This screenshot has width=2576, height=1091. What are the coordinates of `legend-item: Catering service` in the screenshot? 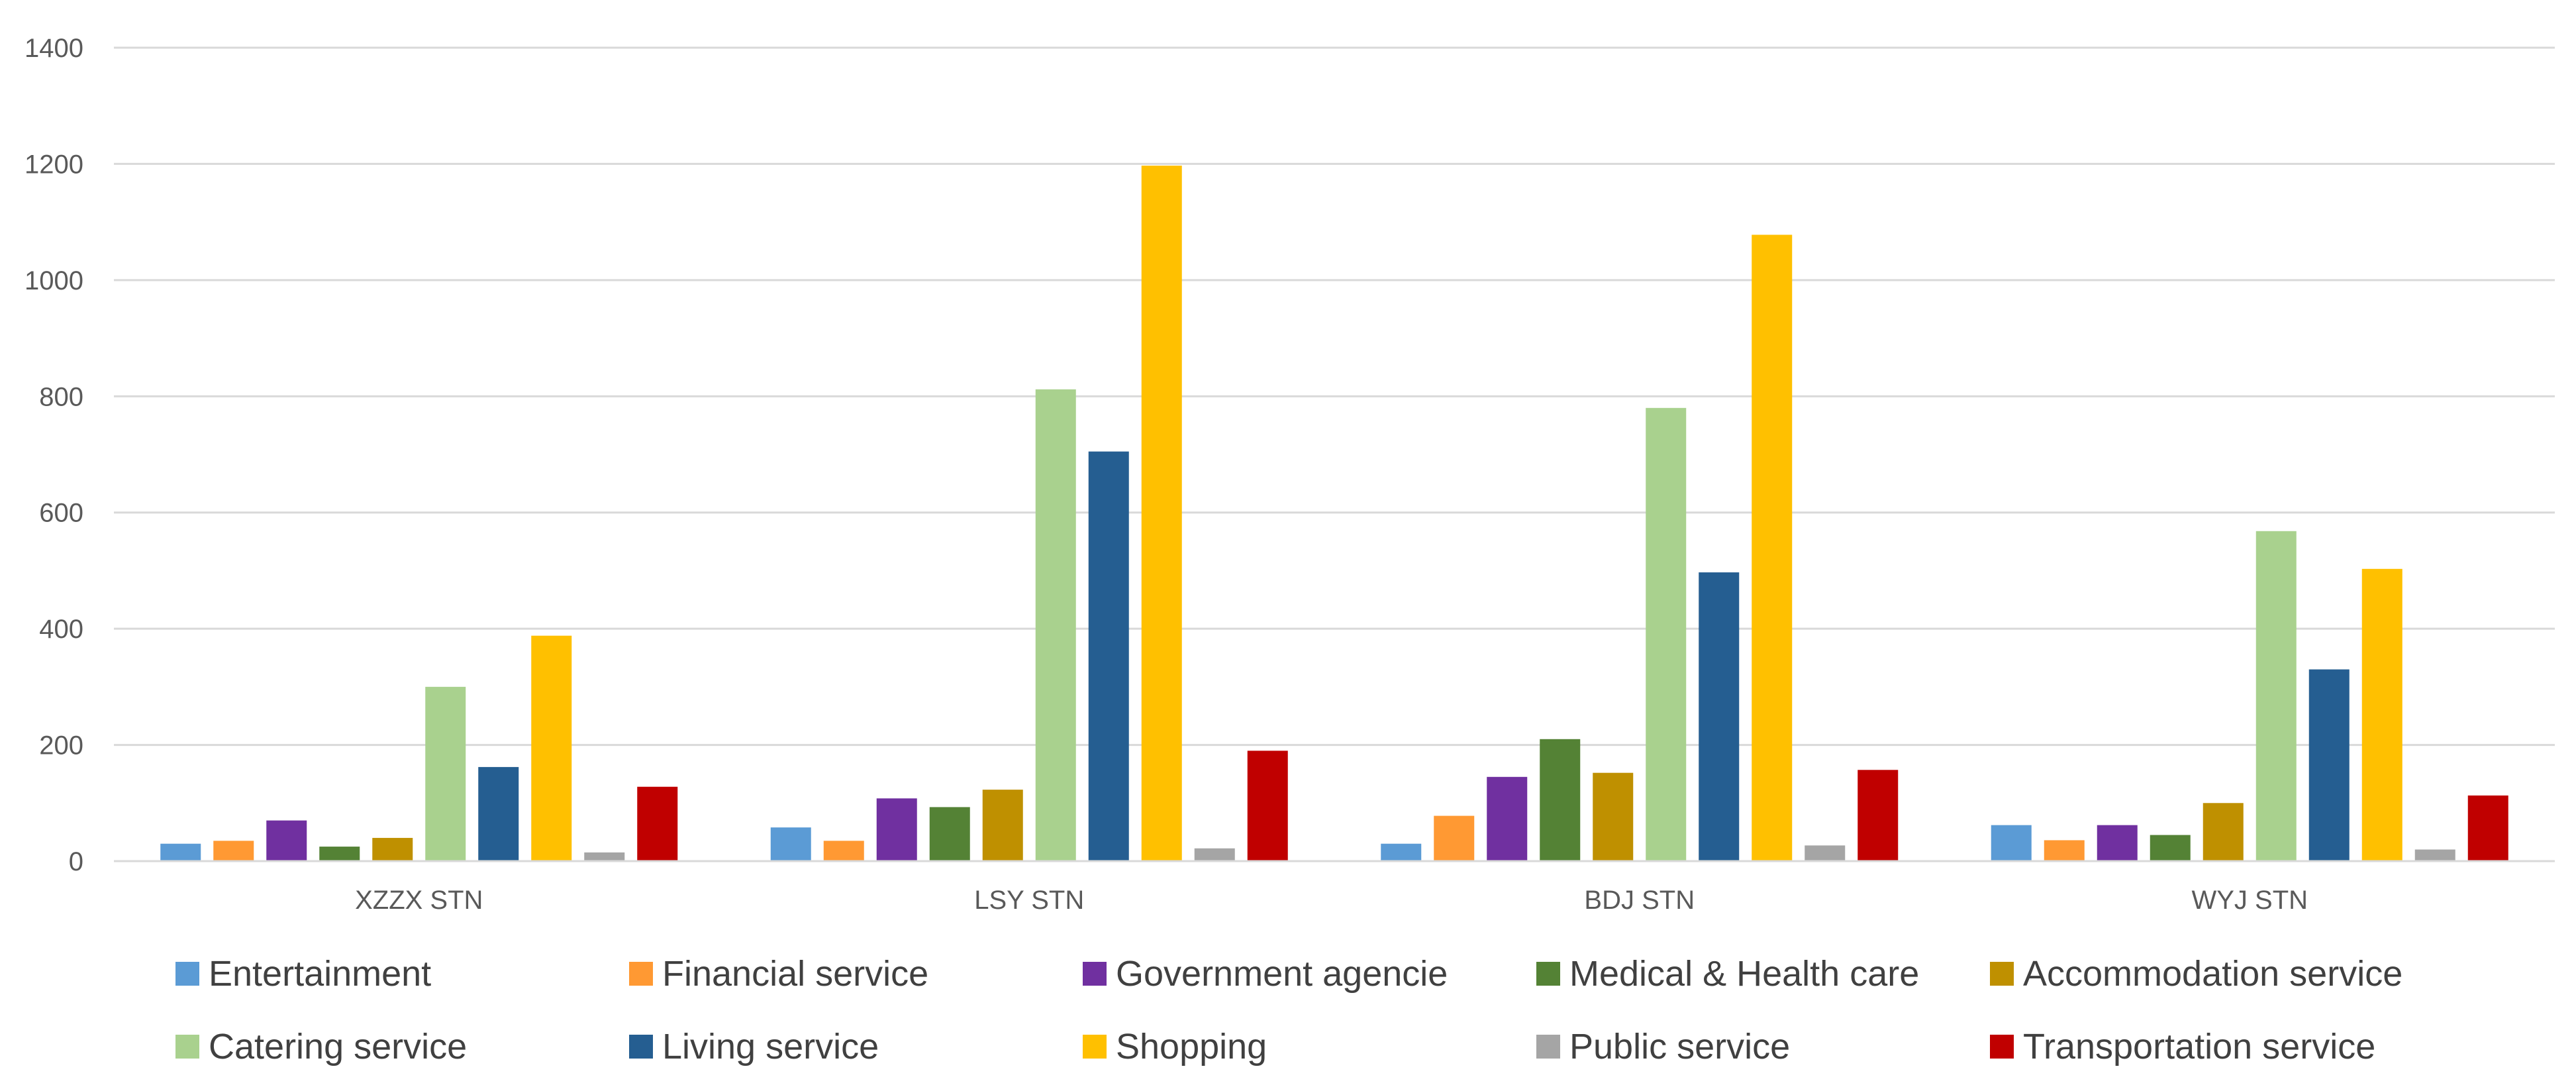 It's located at (321, 1046).